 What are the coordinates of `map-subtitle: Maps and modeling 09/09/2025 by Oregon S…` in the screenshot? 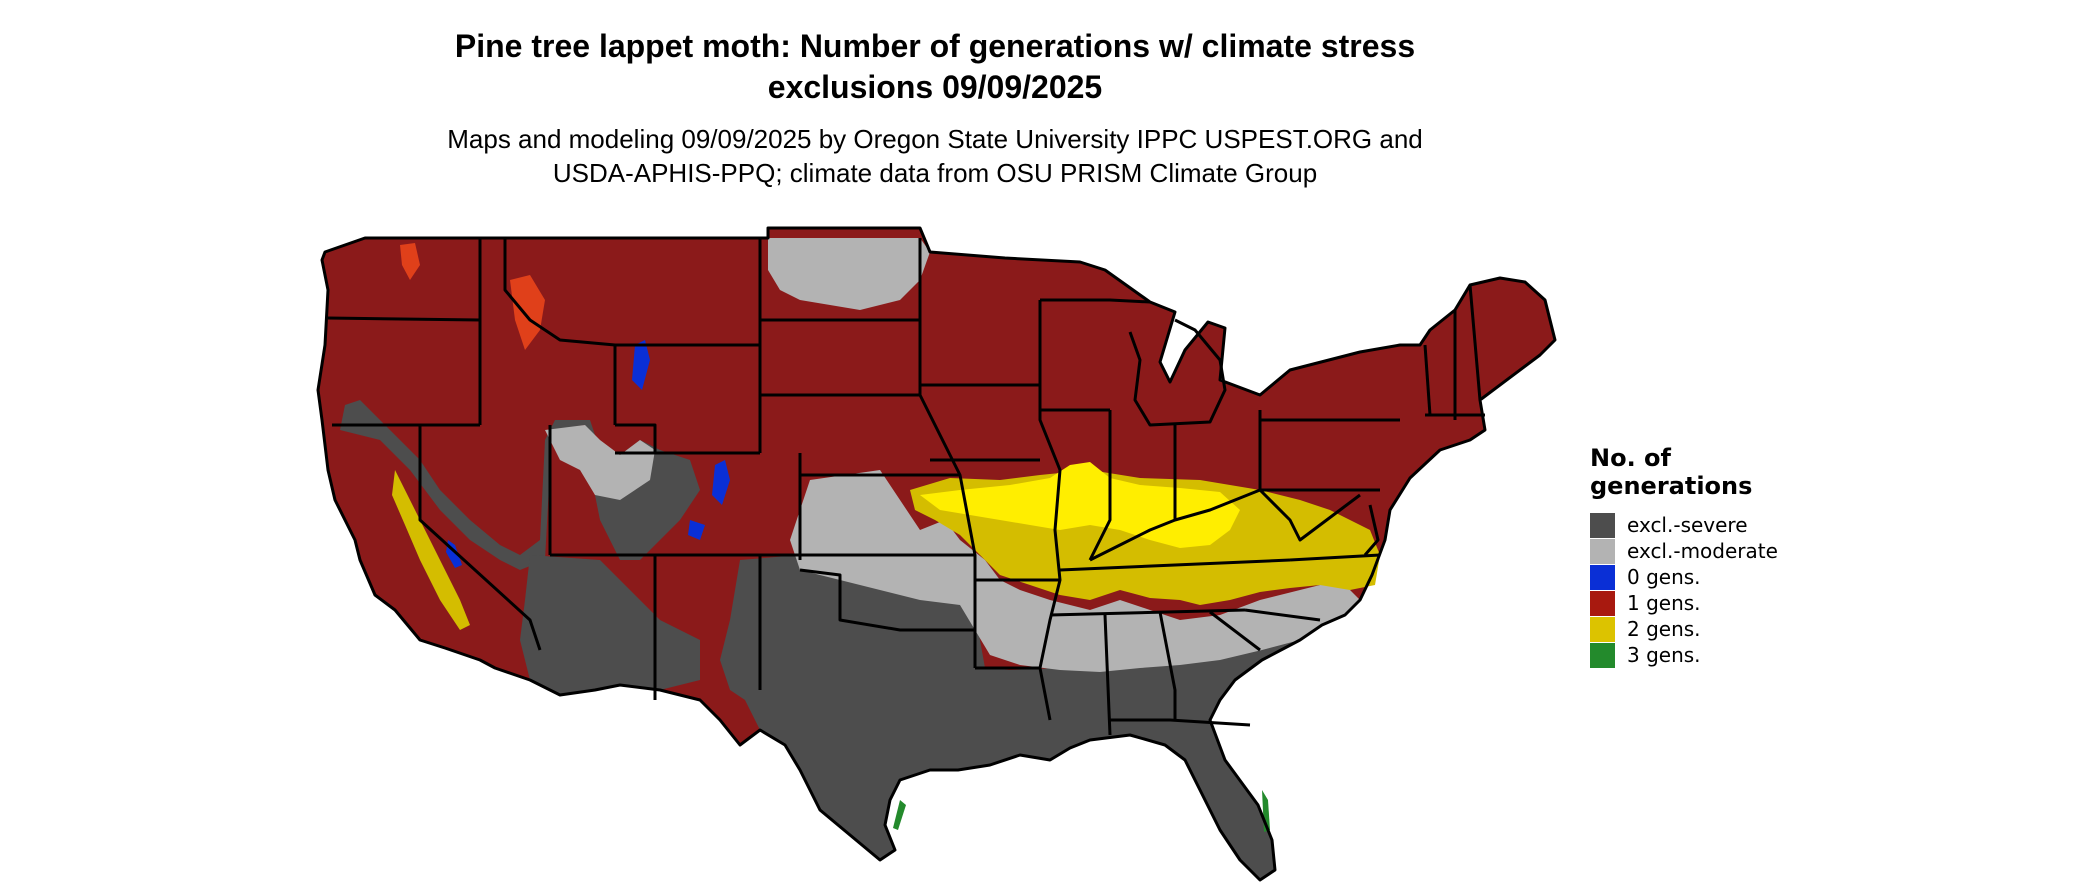 It's located at (935, 156).